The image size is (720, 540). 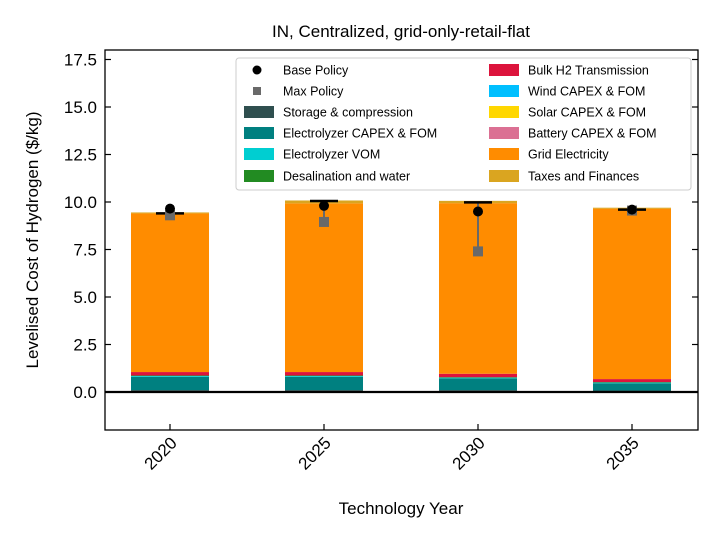 I want to click on x-tick-label: 2025, so click(x=315, y=453).